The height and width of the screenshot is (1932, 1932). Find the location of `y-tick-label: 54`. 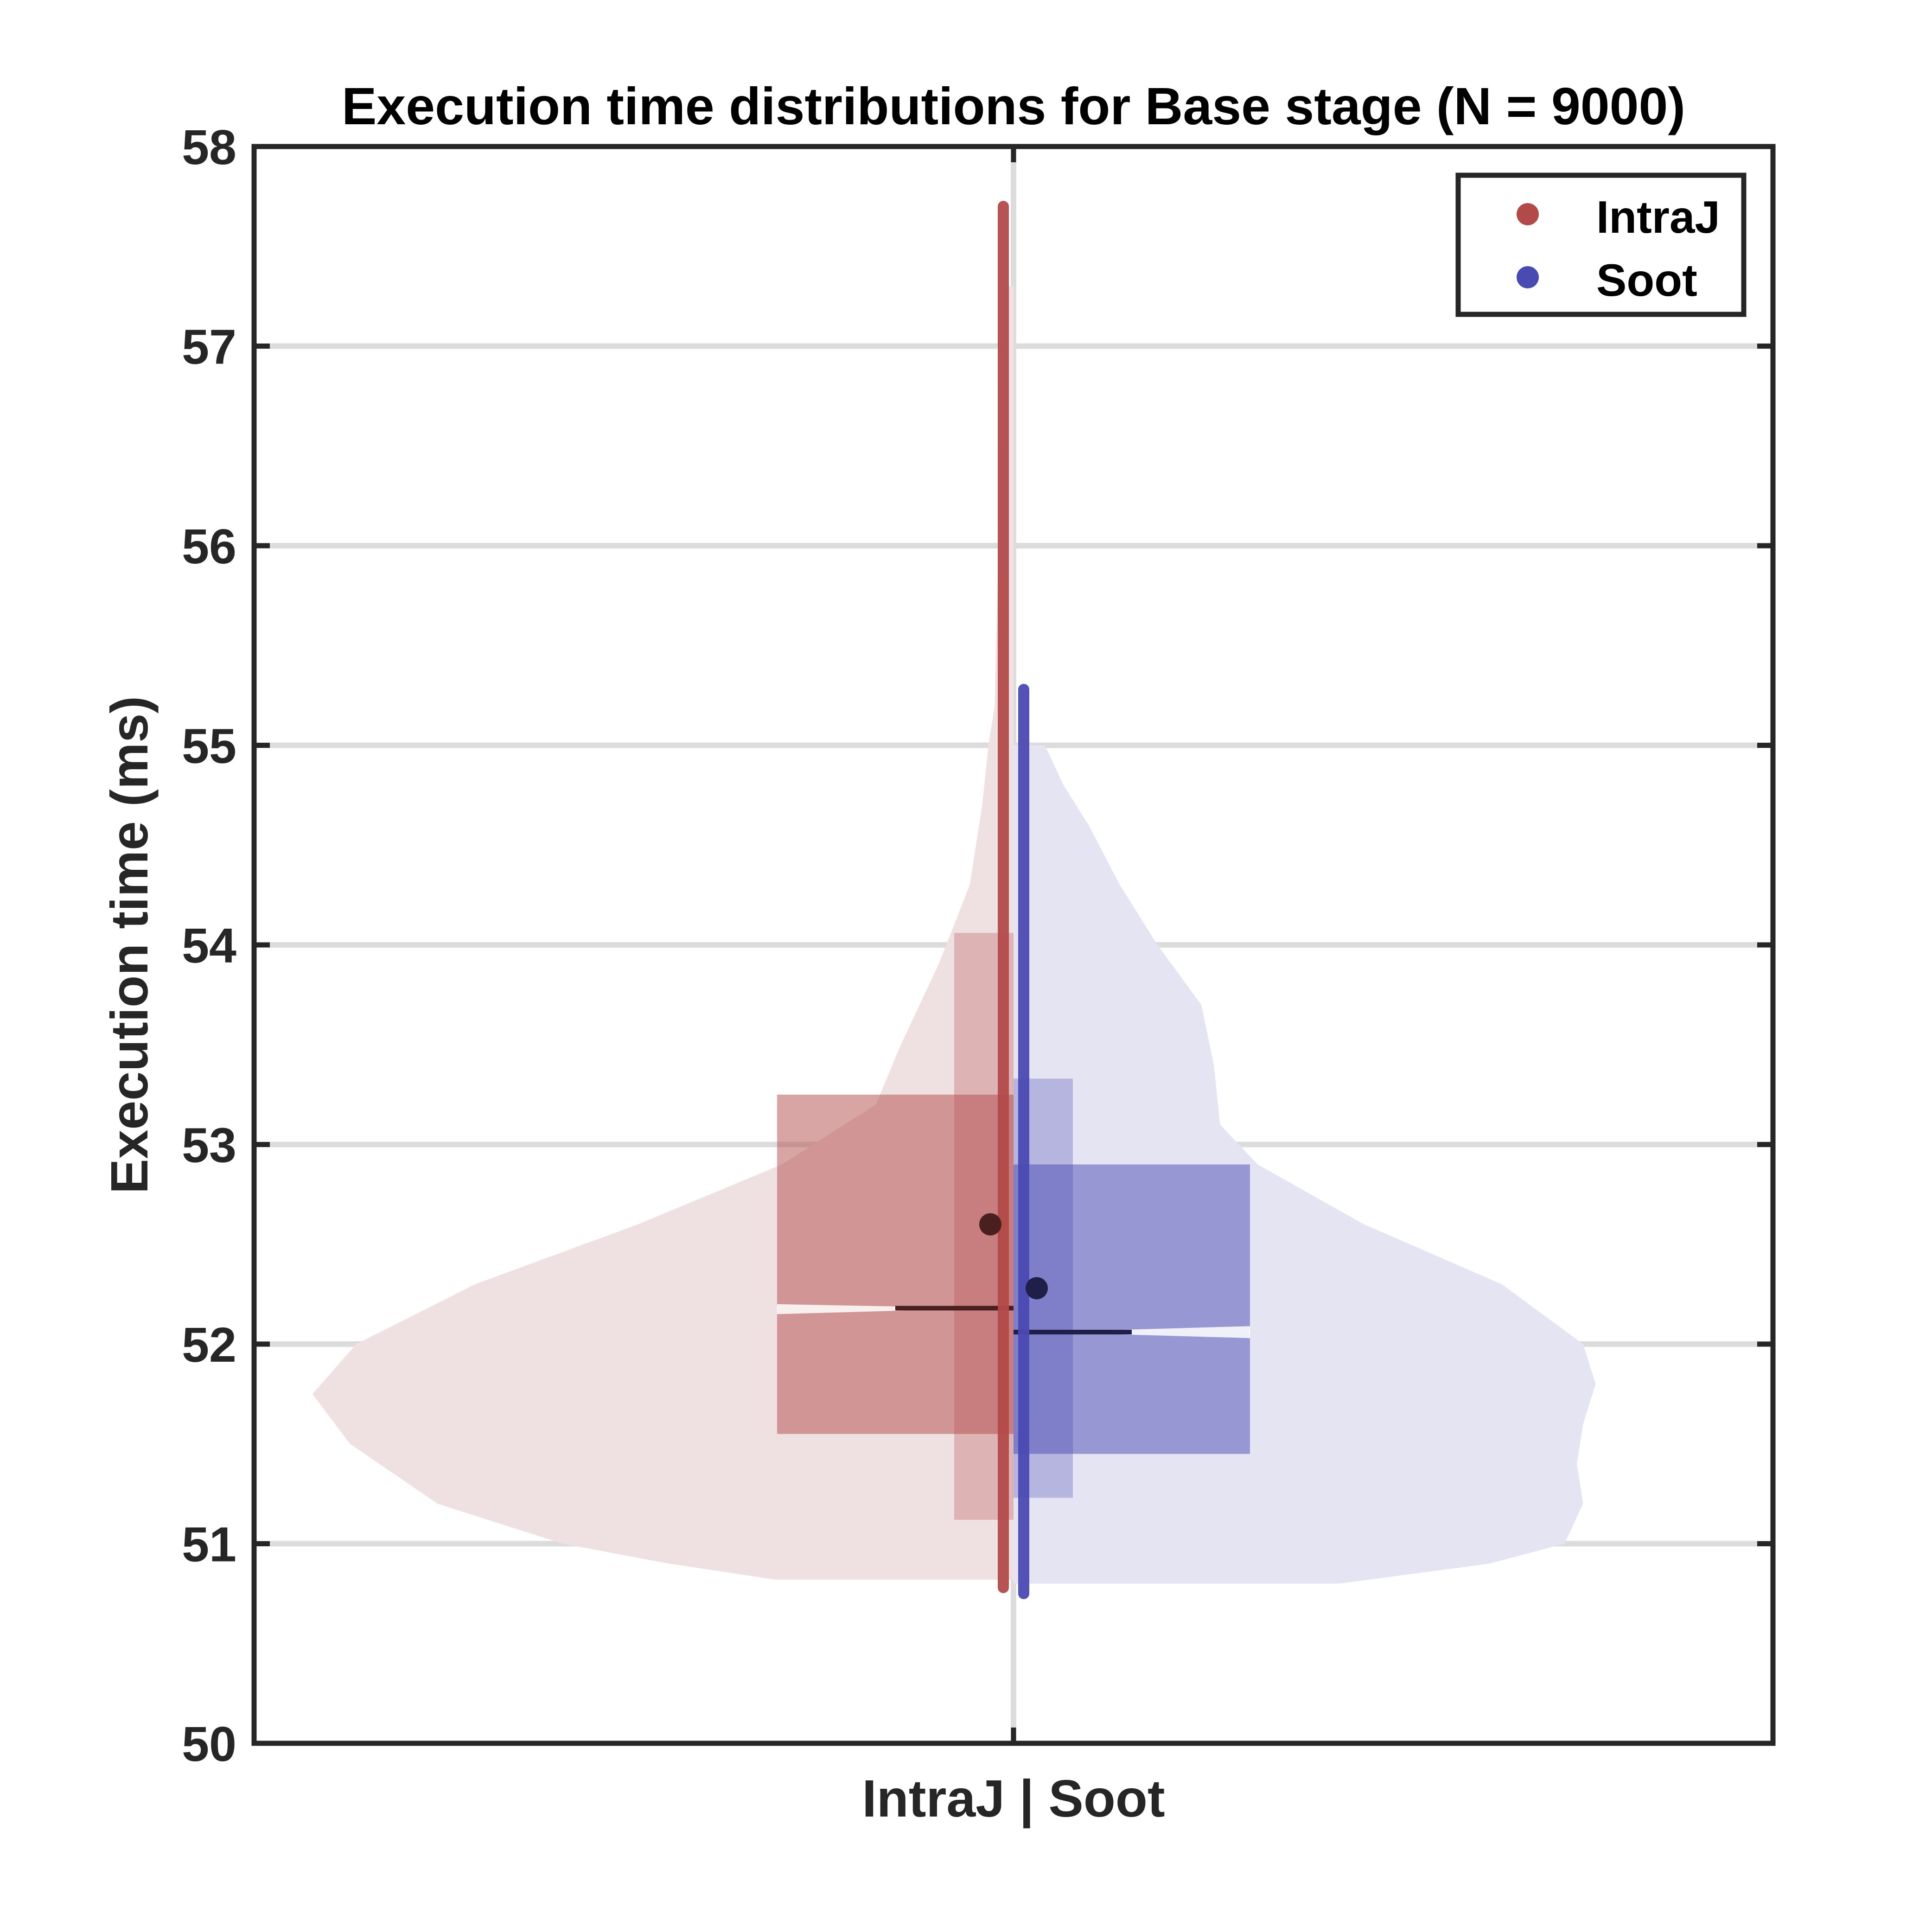

y-tick-label: 54 is located at coordinates (209, 946).